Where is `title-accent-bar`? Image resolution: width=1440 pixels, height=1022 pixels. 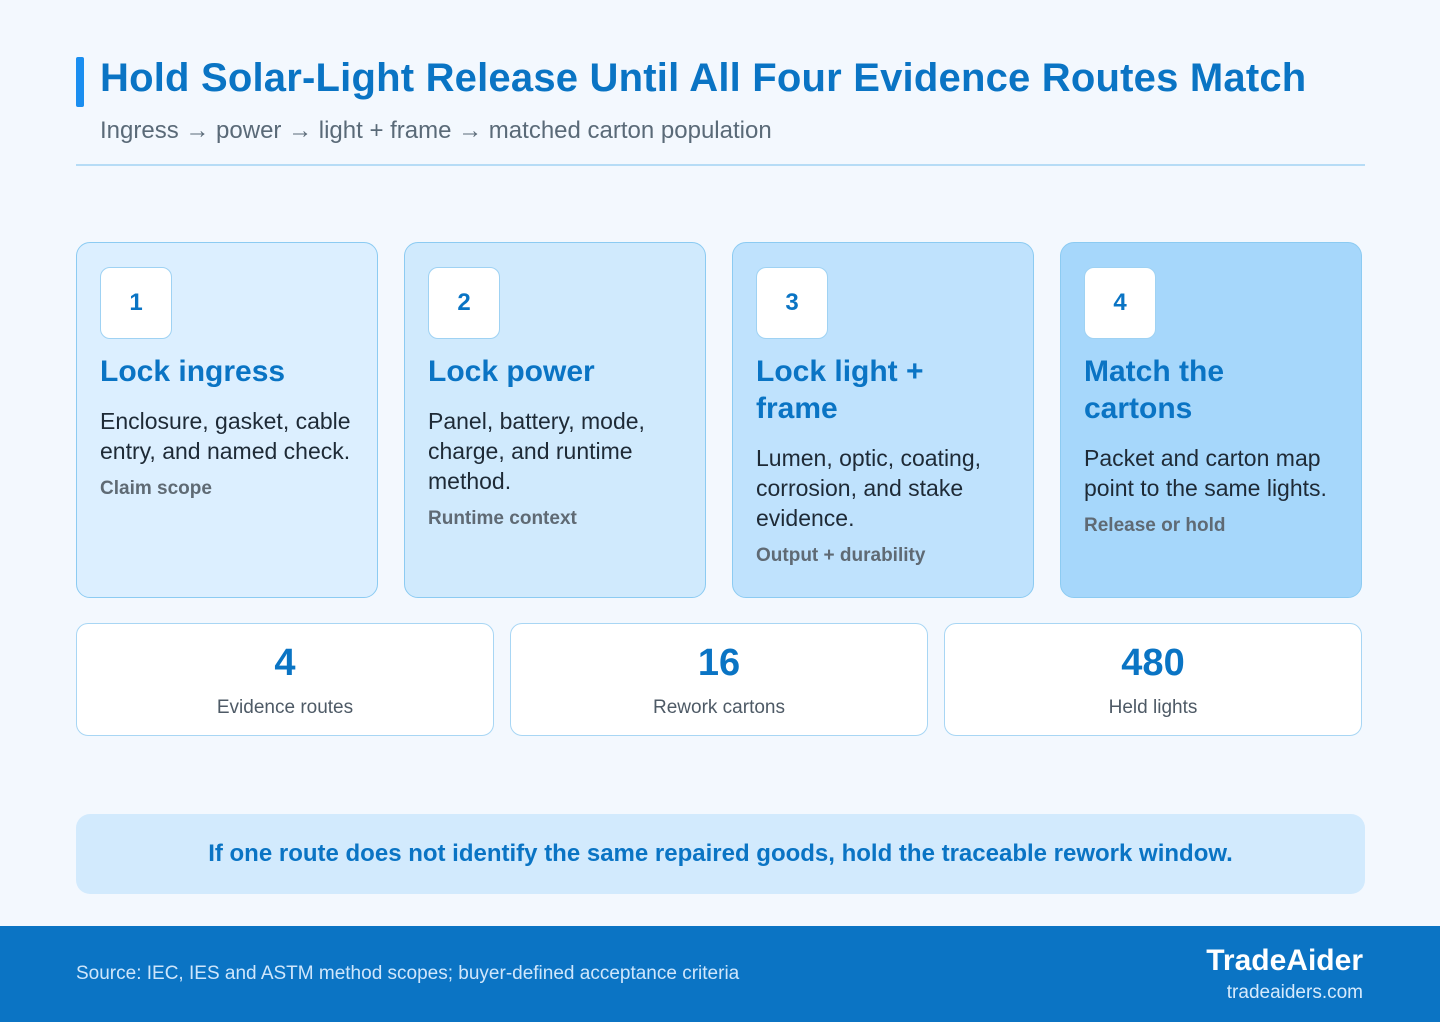
title-accent-bar is located at coordinates (80, 82).